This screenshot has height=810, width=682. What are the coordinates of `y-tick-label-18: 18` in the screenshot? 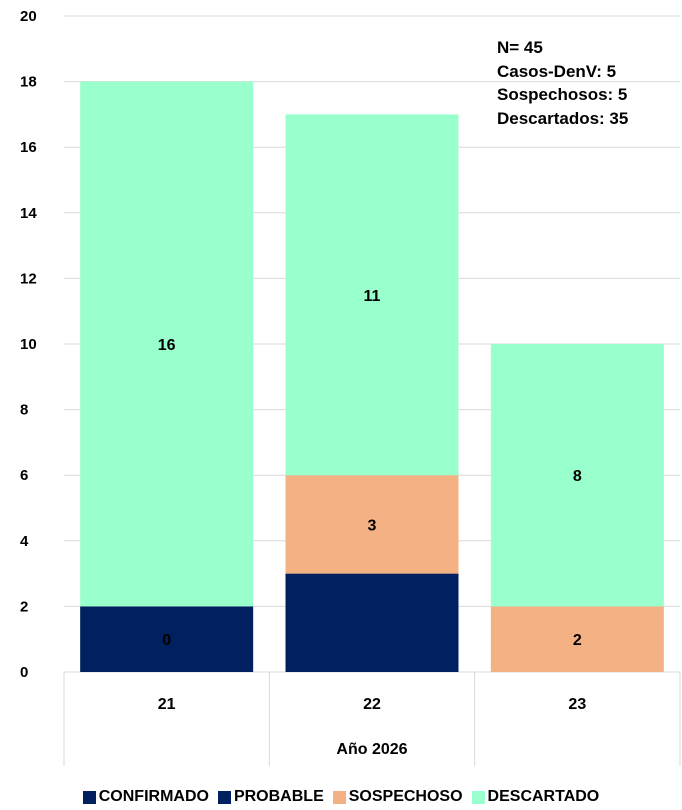 It's located at (28, 82).